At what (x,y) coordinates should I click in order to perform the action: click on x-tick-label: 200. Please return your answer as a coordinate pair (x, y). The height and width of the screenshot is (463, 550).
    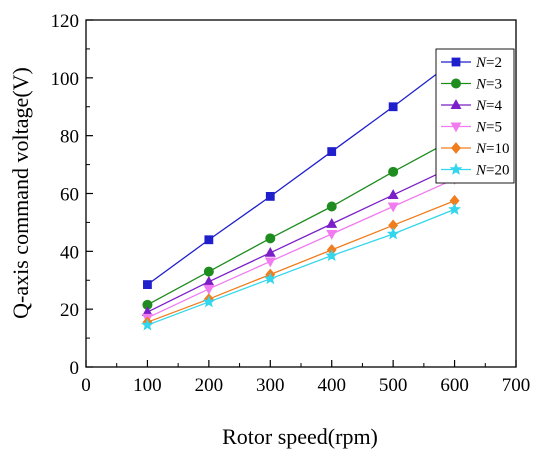
    Looking at the image, I should click on (209, 385).